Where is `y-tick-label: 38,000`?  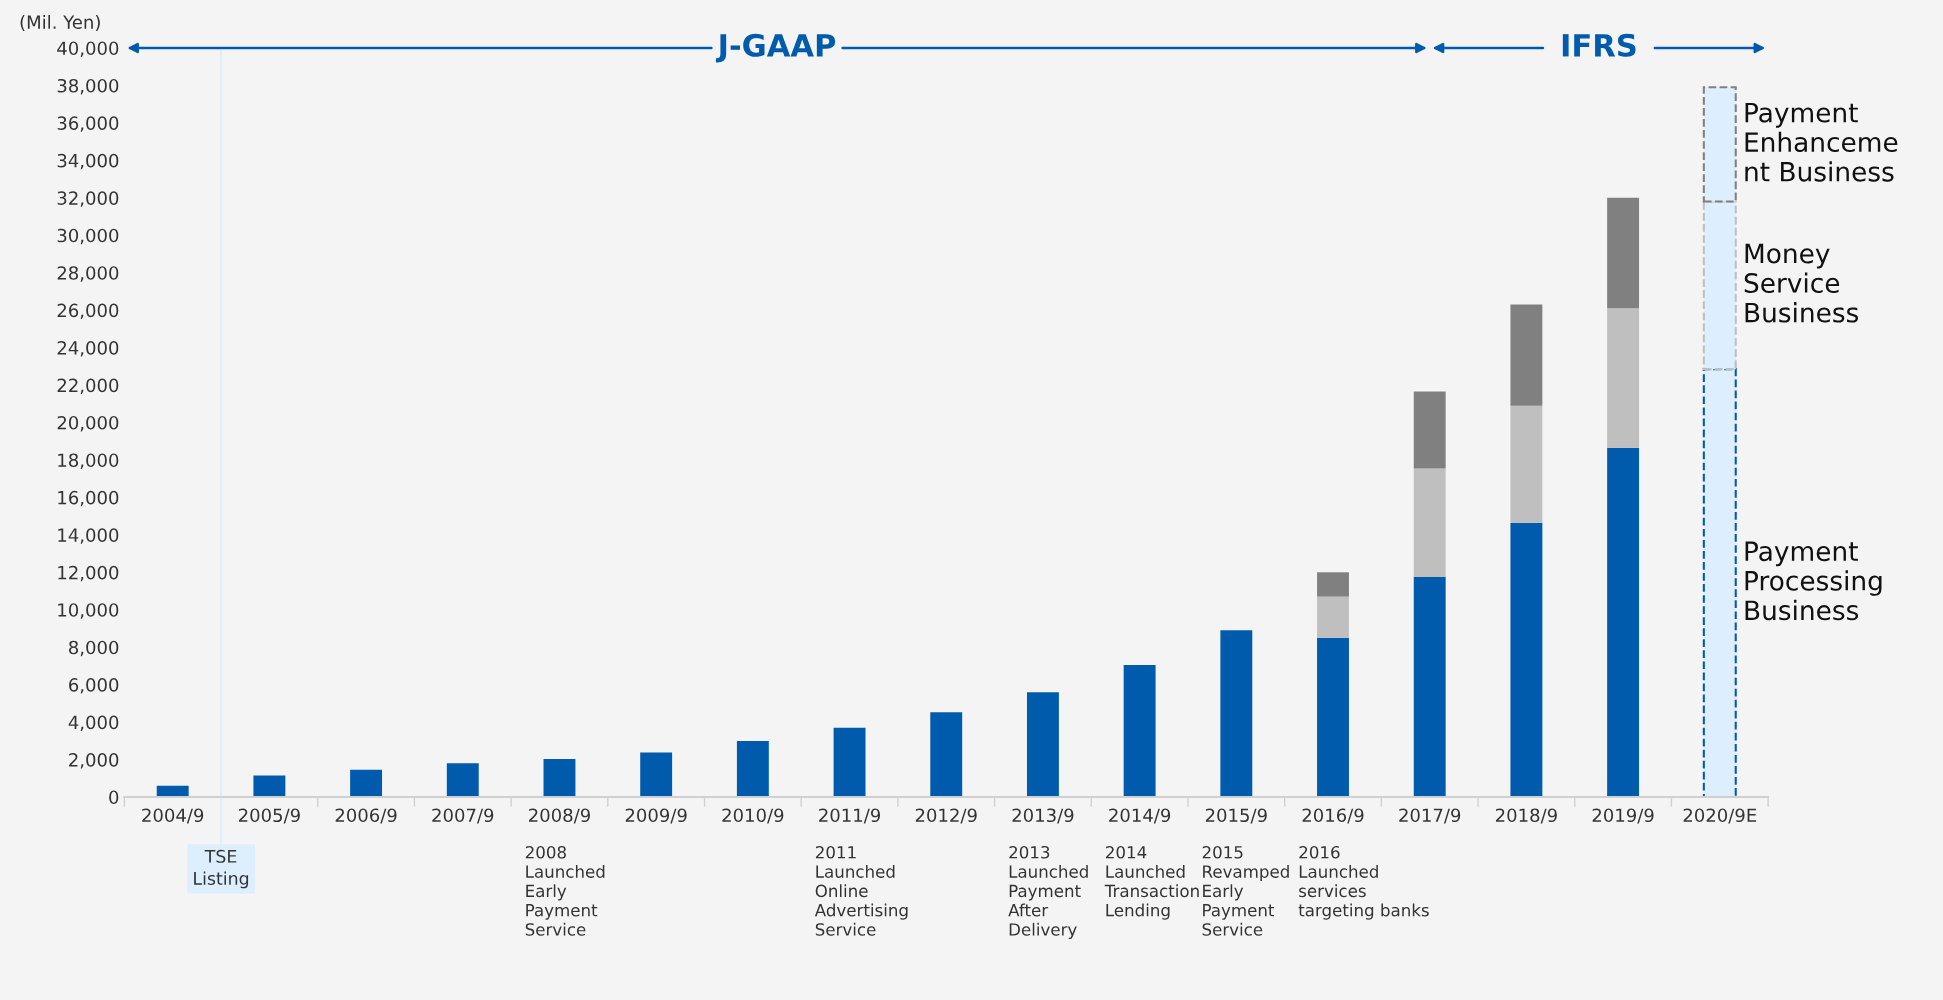
y-tick-label: 38,000 is located at coordinates (88, 86).